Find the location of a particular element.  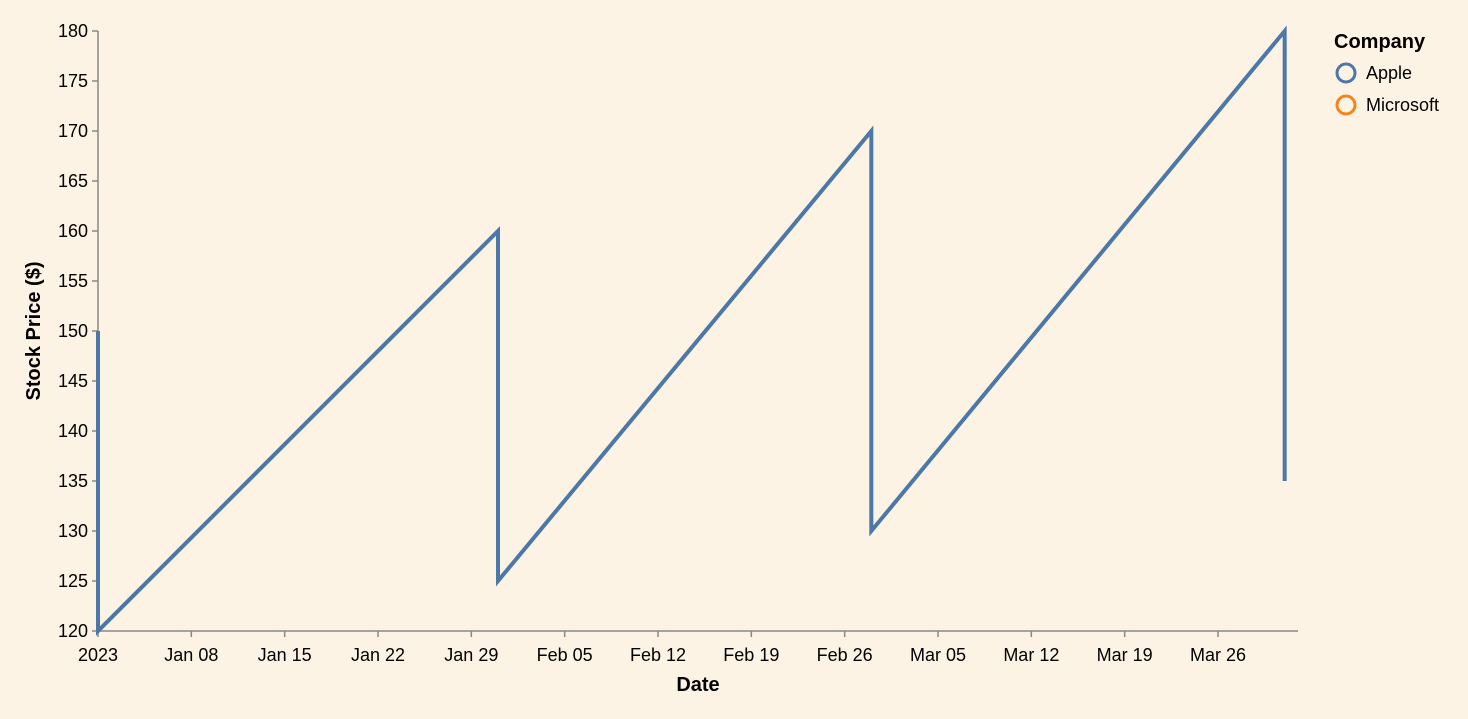

y-tick-label: 125 is located at coordinates (73, 581).